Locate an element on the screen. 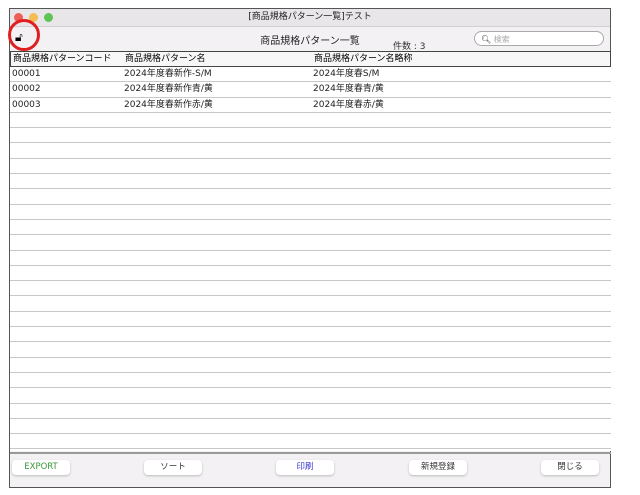 The height and width of the screenshot is (495, 640). table-row: 00003 2024年度春新作赤/黄 2024年度春赤/黄 is located at coordinates (310, 105).